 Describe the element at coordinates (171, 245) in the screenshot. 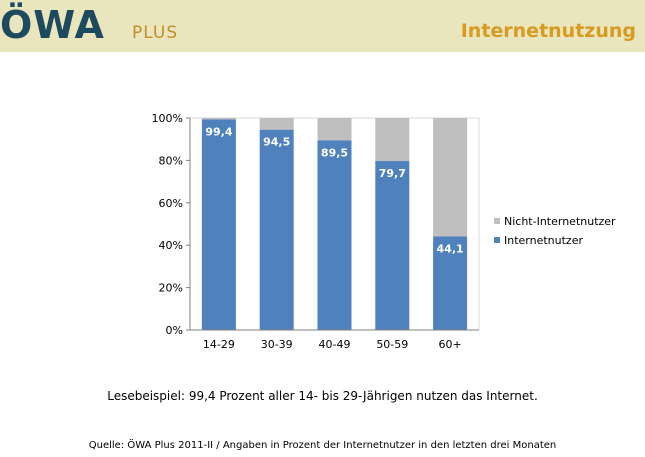

I see `y-tick-label: 40%` at that location.